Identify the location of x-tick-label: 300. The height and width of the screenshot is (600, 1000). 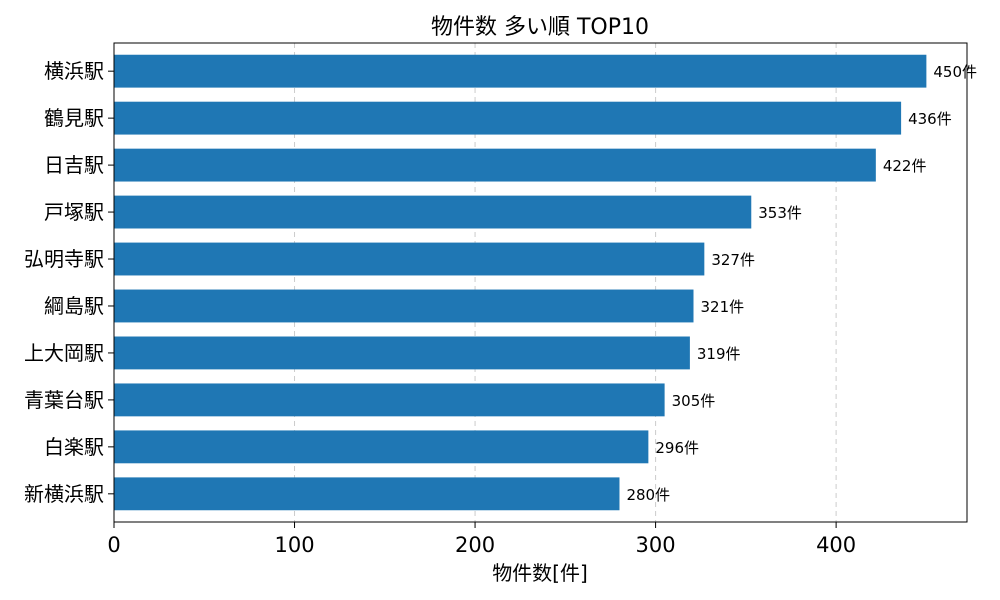
(656, 545).